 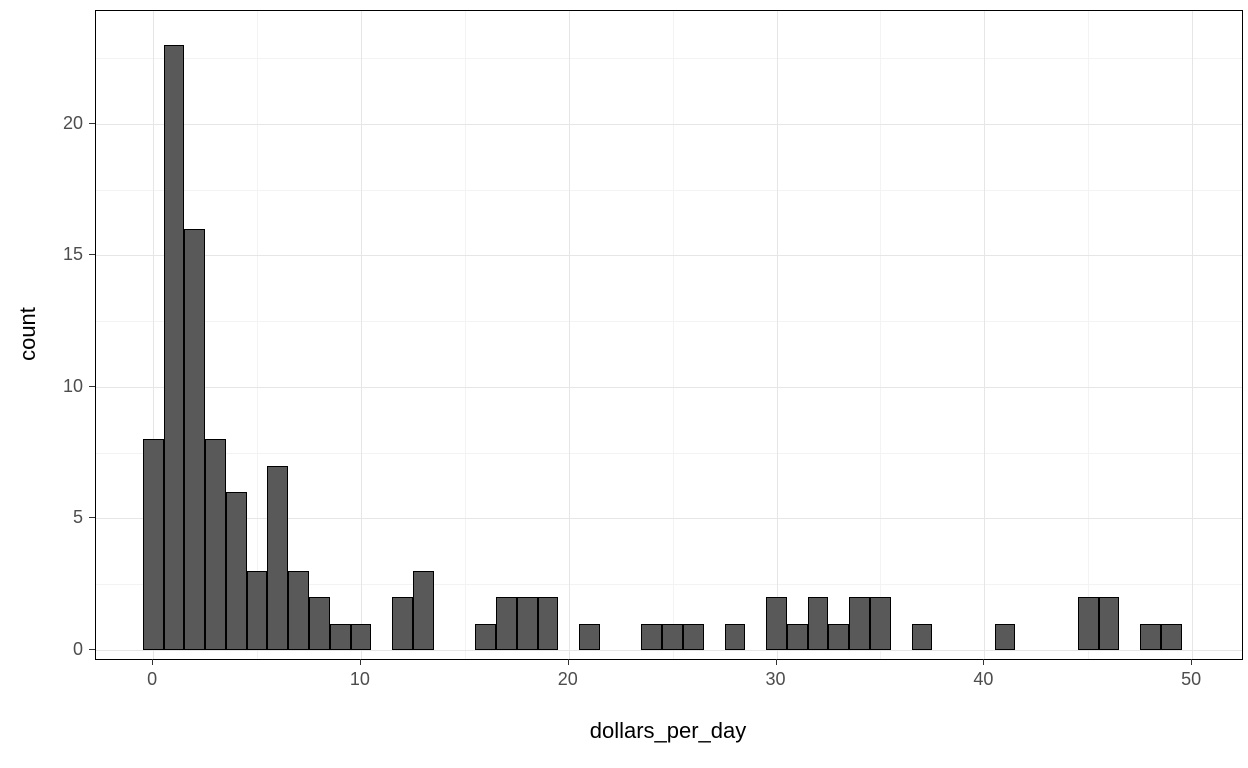 What do you see at coordinates (47, 334) in the screenshot?
I see `y-axis-ticks: 0 5 10 15 20` at bounding box center [47, 334].